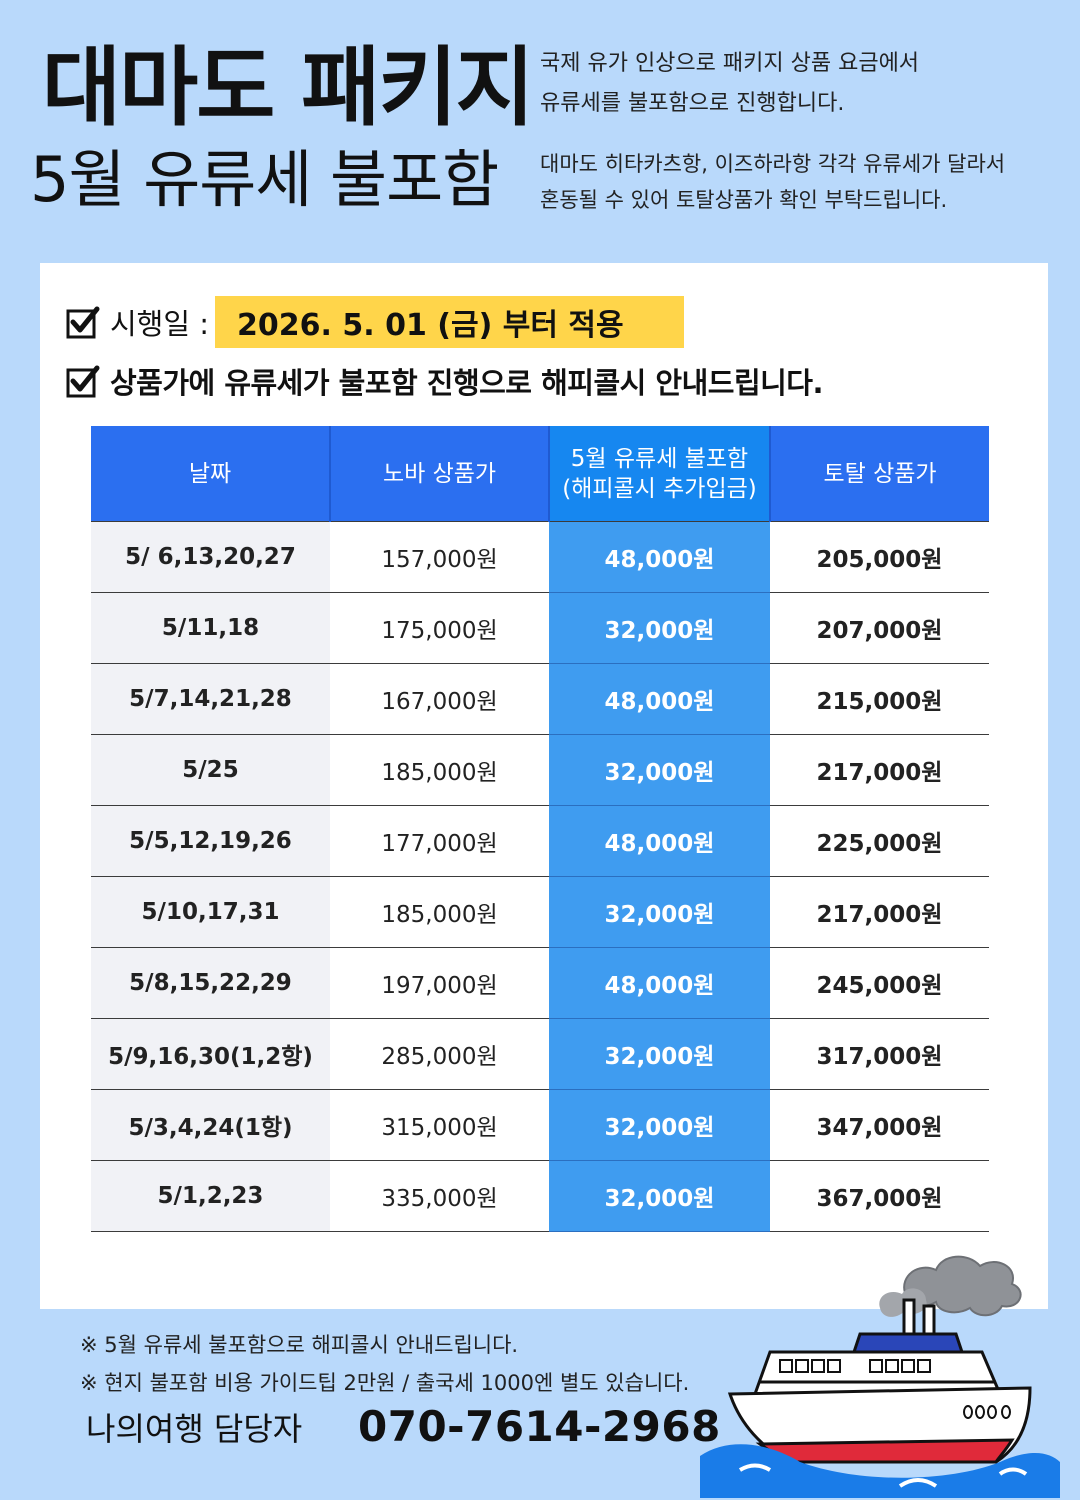 The image size is (1080, 1500). What do you see at coordinates (879, 557) in the screenshot?
I see `cell-total-price: 205,000원` at bounding box center [879, 557].